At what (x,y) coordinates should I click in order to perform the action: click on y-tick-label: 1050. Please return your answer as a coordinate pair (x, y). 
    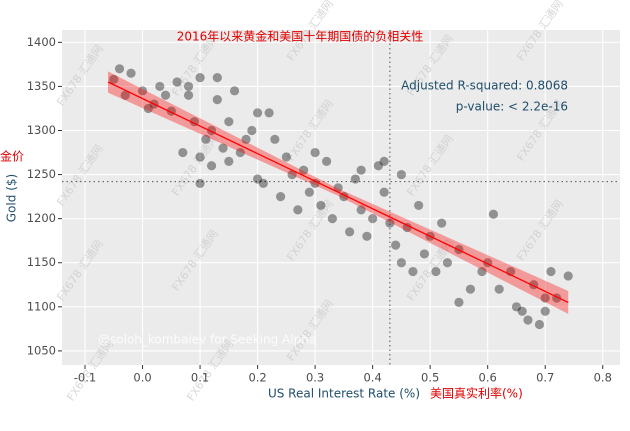
    Looking at the image, I should click on (41, 350).